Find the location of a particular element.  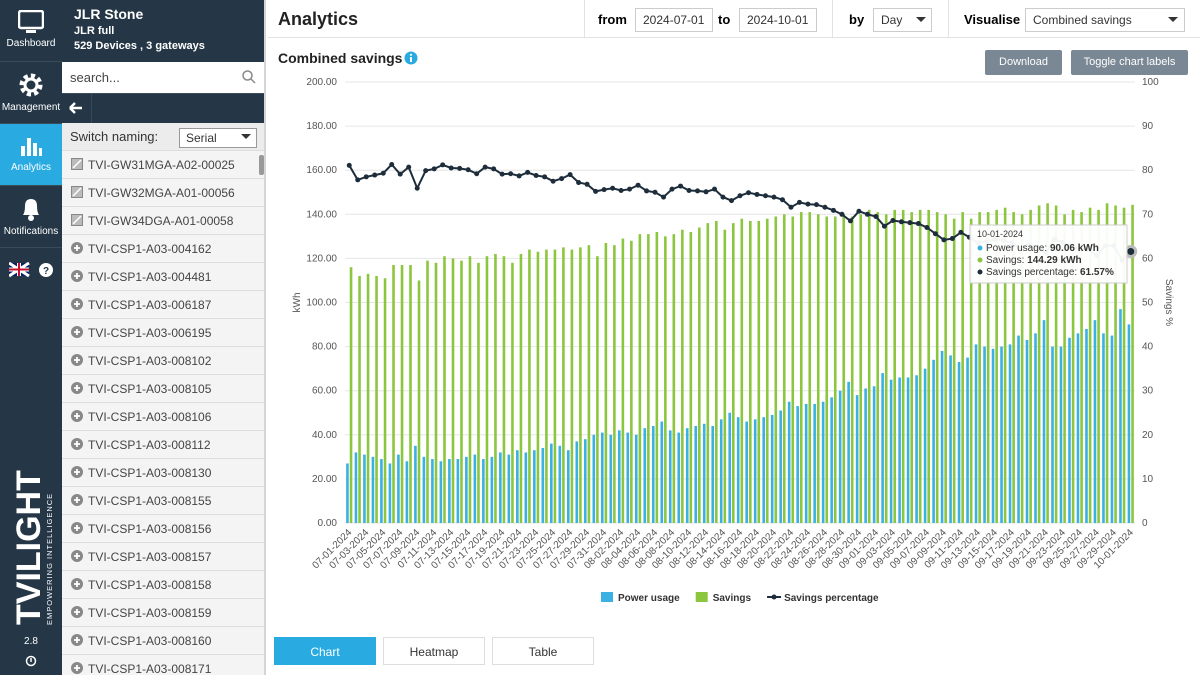

brand-logo: TVILIGHT EMPOWERING INTELLIGENCE is located at coordinates (32, 547).